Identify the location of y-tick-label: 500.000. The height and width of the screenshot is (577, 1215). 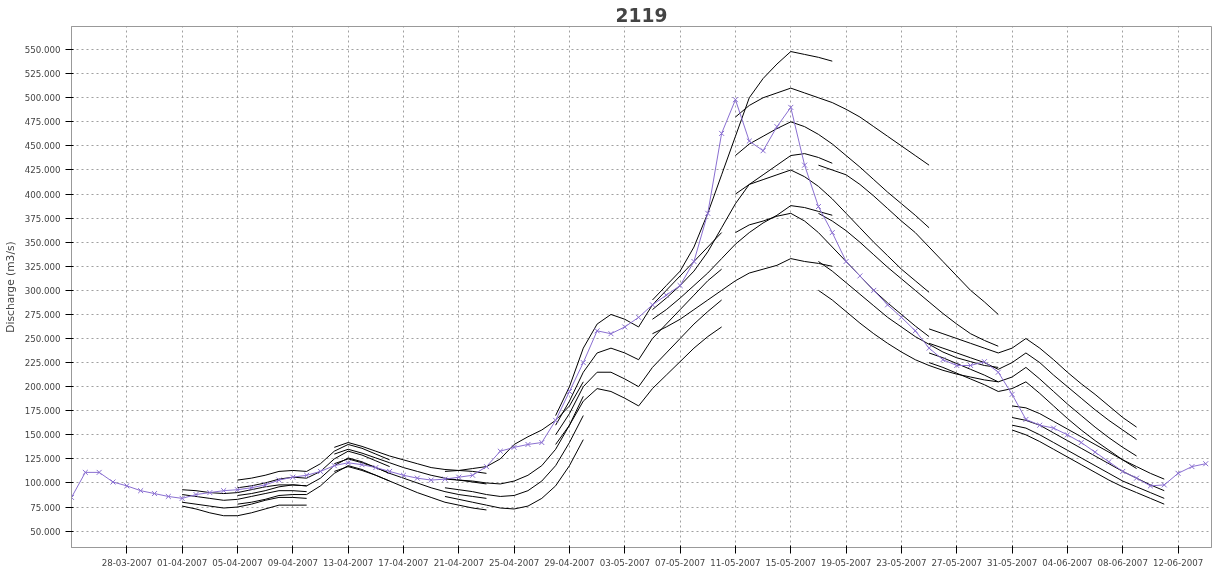
(42, 98).